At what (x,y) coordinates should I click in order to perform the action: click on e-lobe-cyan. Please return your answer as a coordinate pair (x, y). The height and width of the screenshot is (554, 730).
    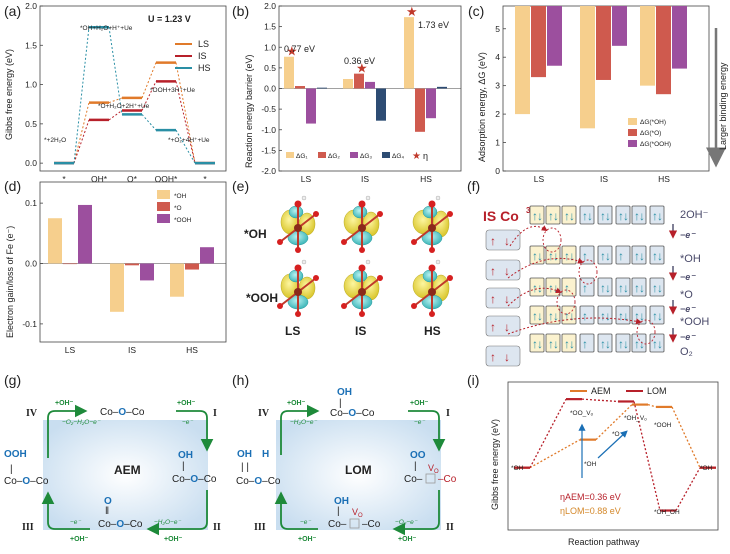
    Looking at the image, I should click on (360, 212).